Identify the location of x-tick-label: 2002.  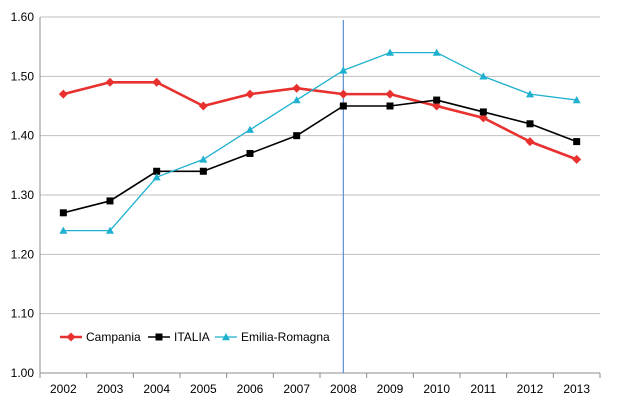
(63, 389).